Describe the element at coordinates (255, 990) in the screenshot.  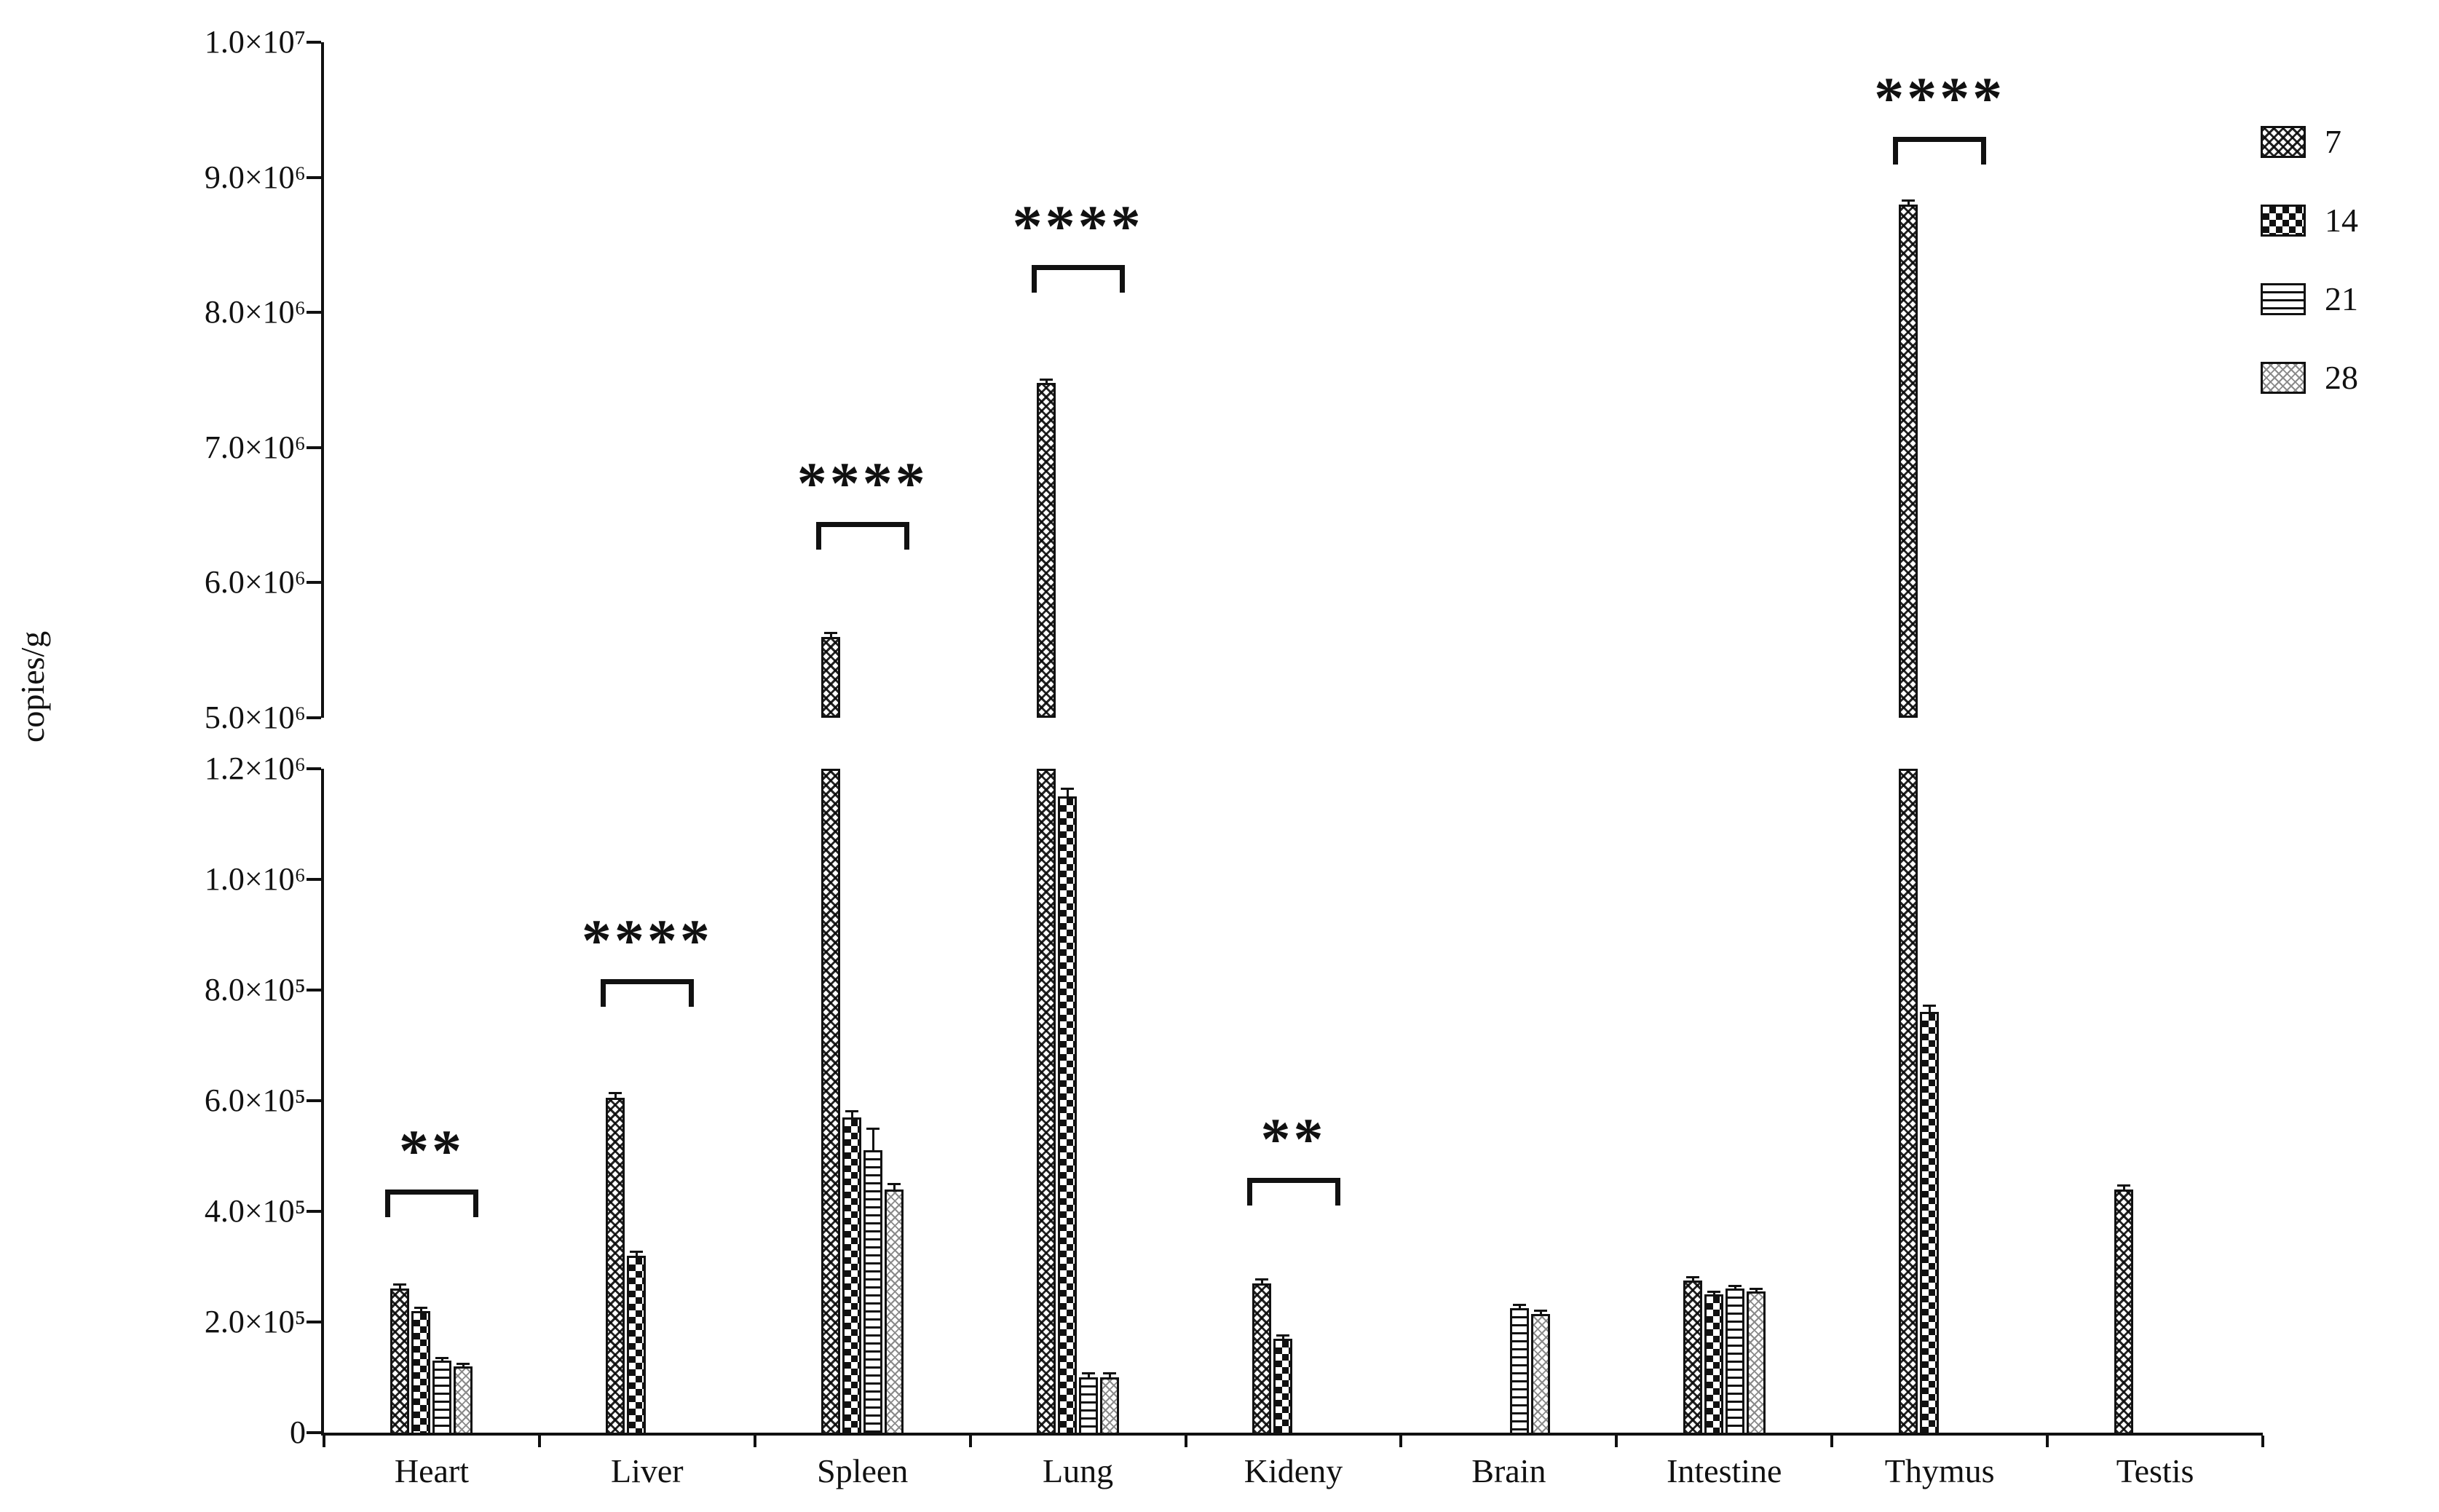
I see `y-tick-label: 8.0×10⁵` at that location.